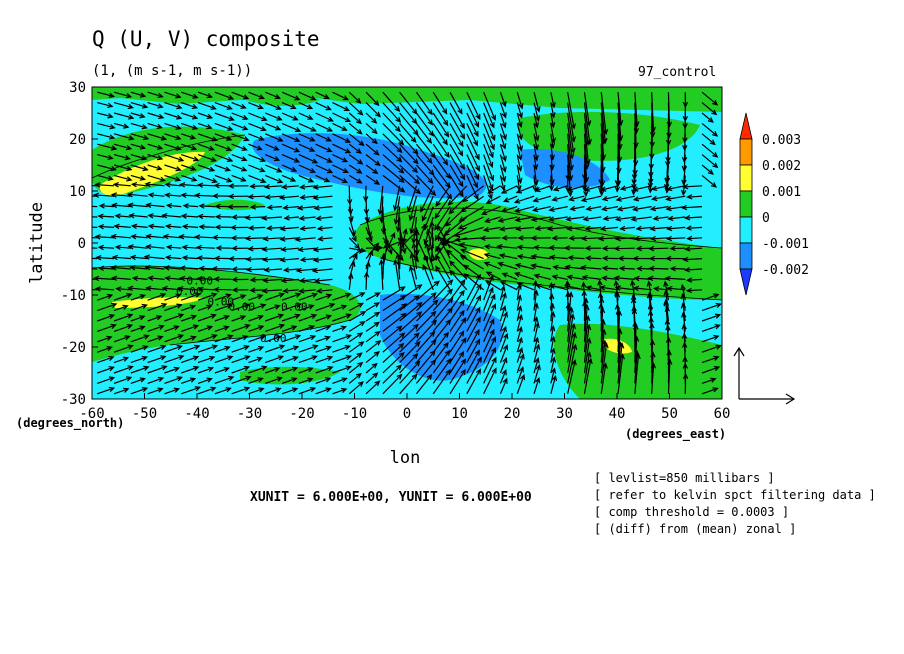  I want to click on x-axis: -60 -50 -40 -30 -20 -10 0 10 20 30 40 50 60, so click(404, 407).